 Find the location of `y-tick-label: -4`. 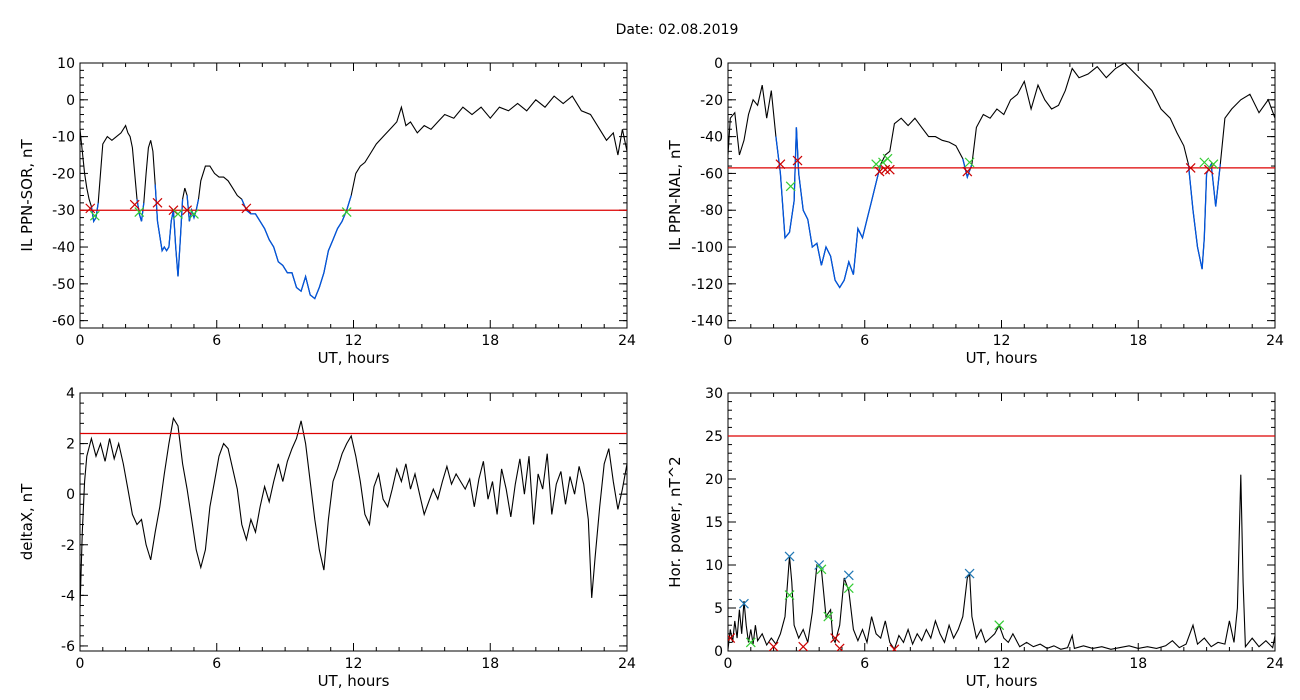

y-tick-label: -4 is located at coordinates (68, 596).